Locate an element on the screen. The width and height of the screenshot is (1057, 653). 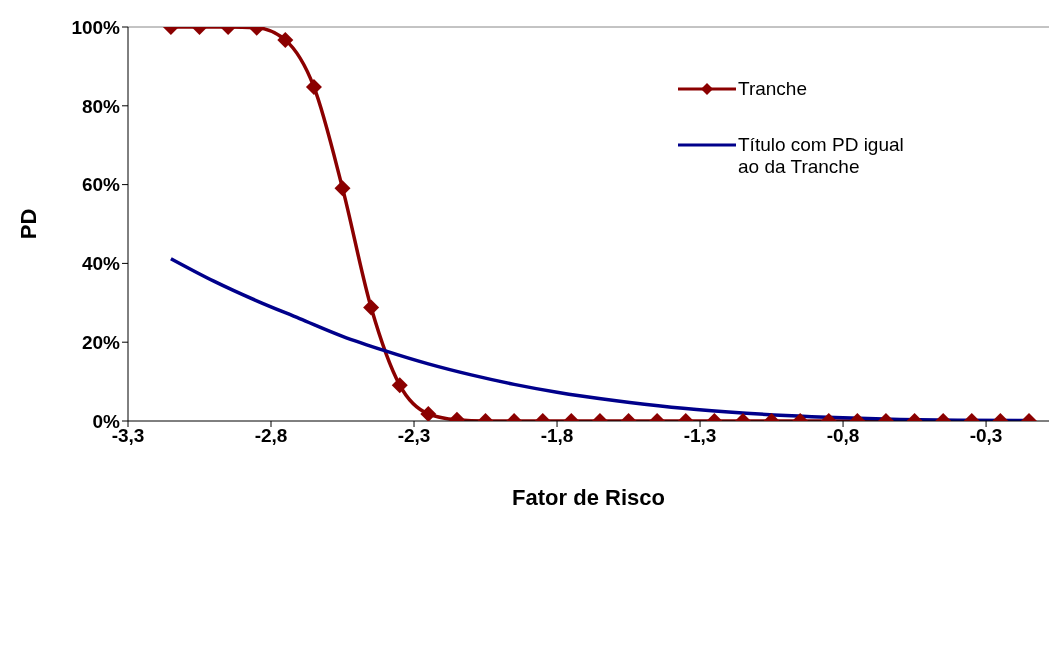
y-tick-label: 40% is located at coordinates (101, 264).